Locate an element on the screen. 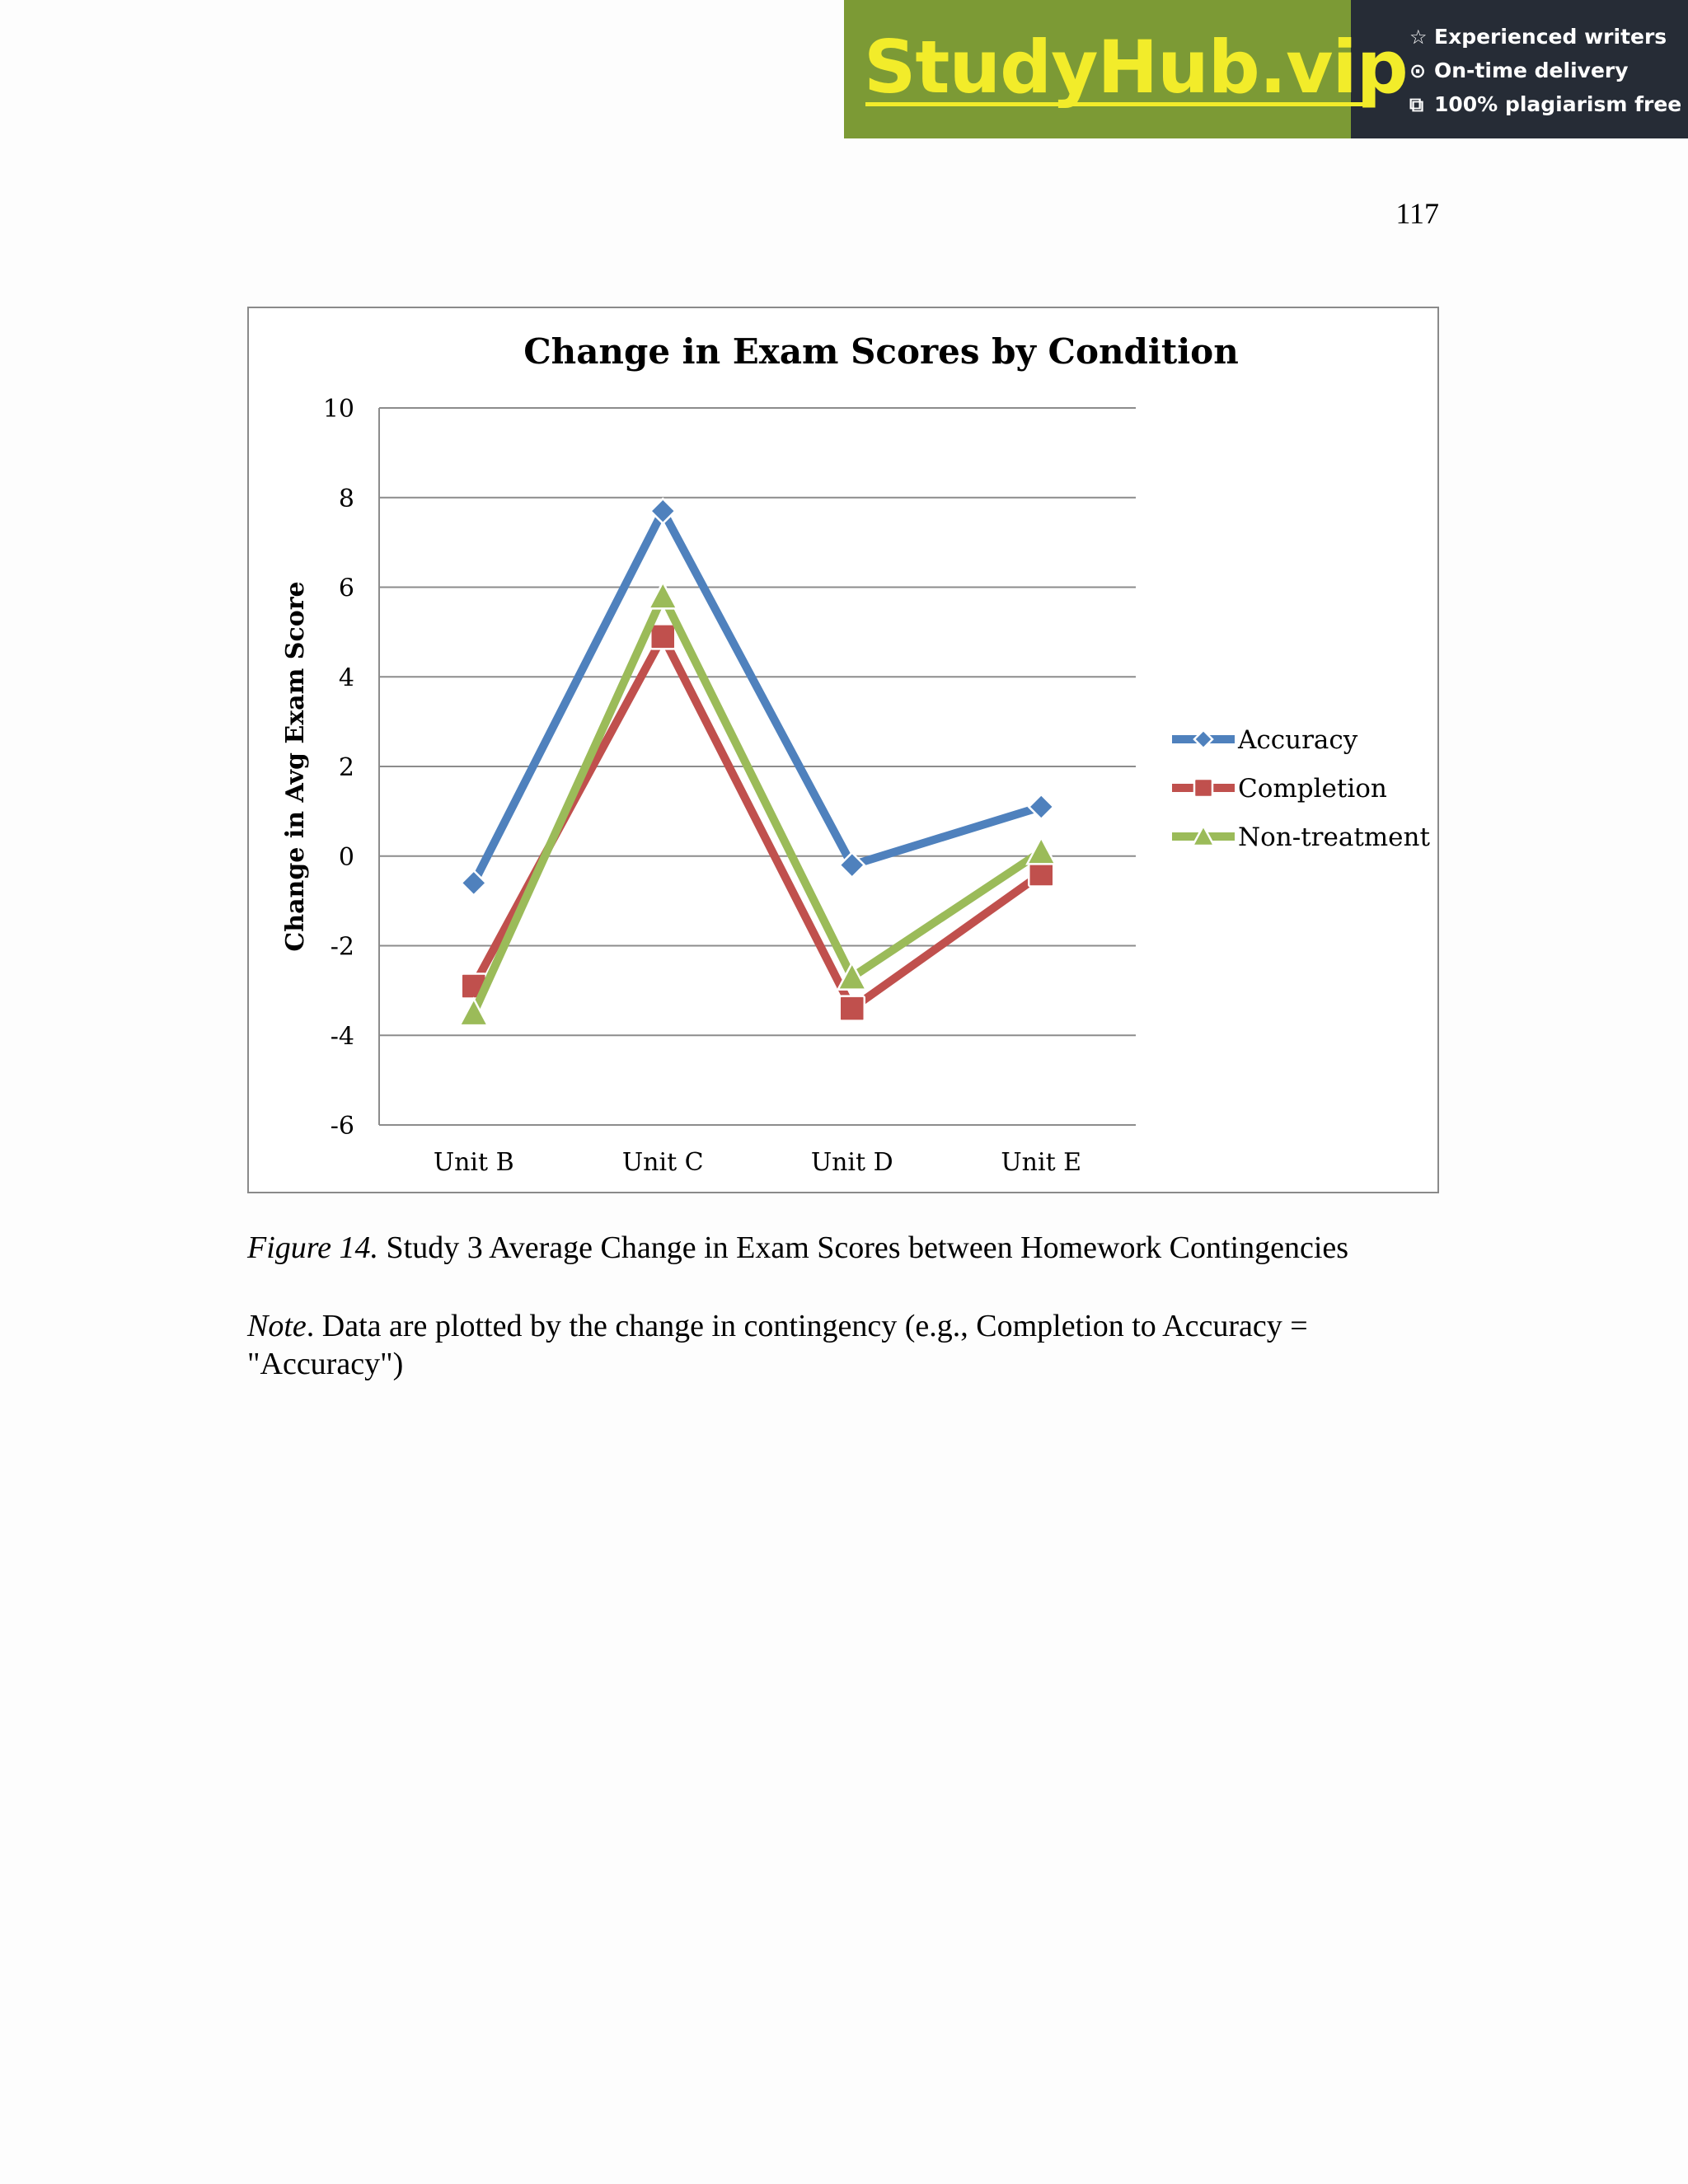  brand-underline is located at coordinates (1115, 104).